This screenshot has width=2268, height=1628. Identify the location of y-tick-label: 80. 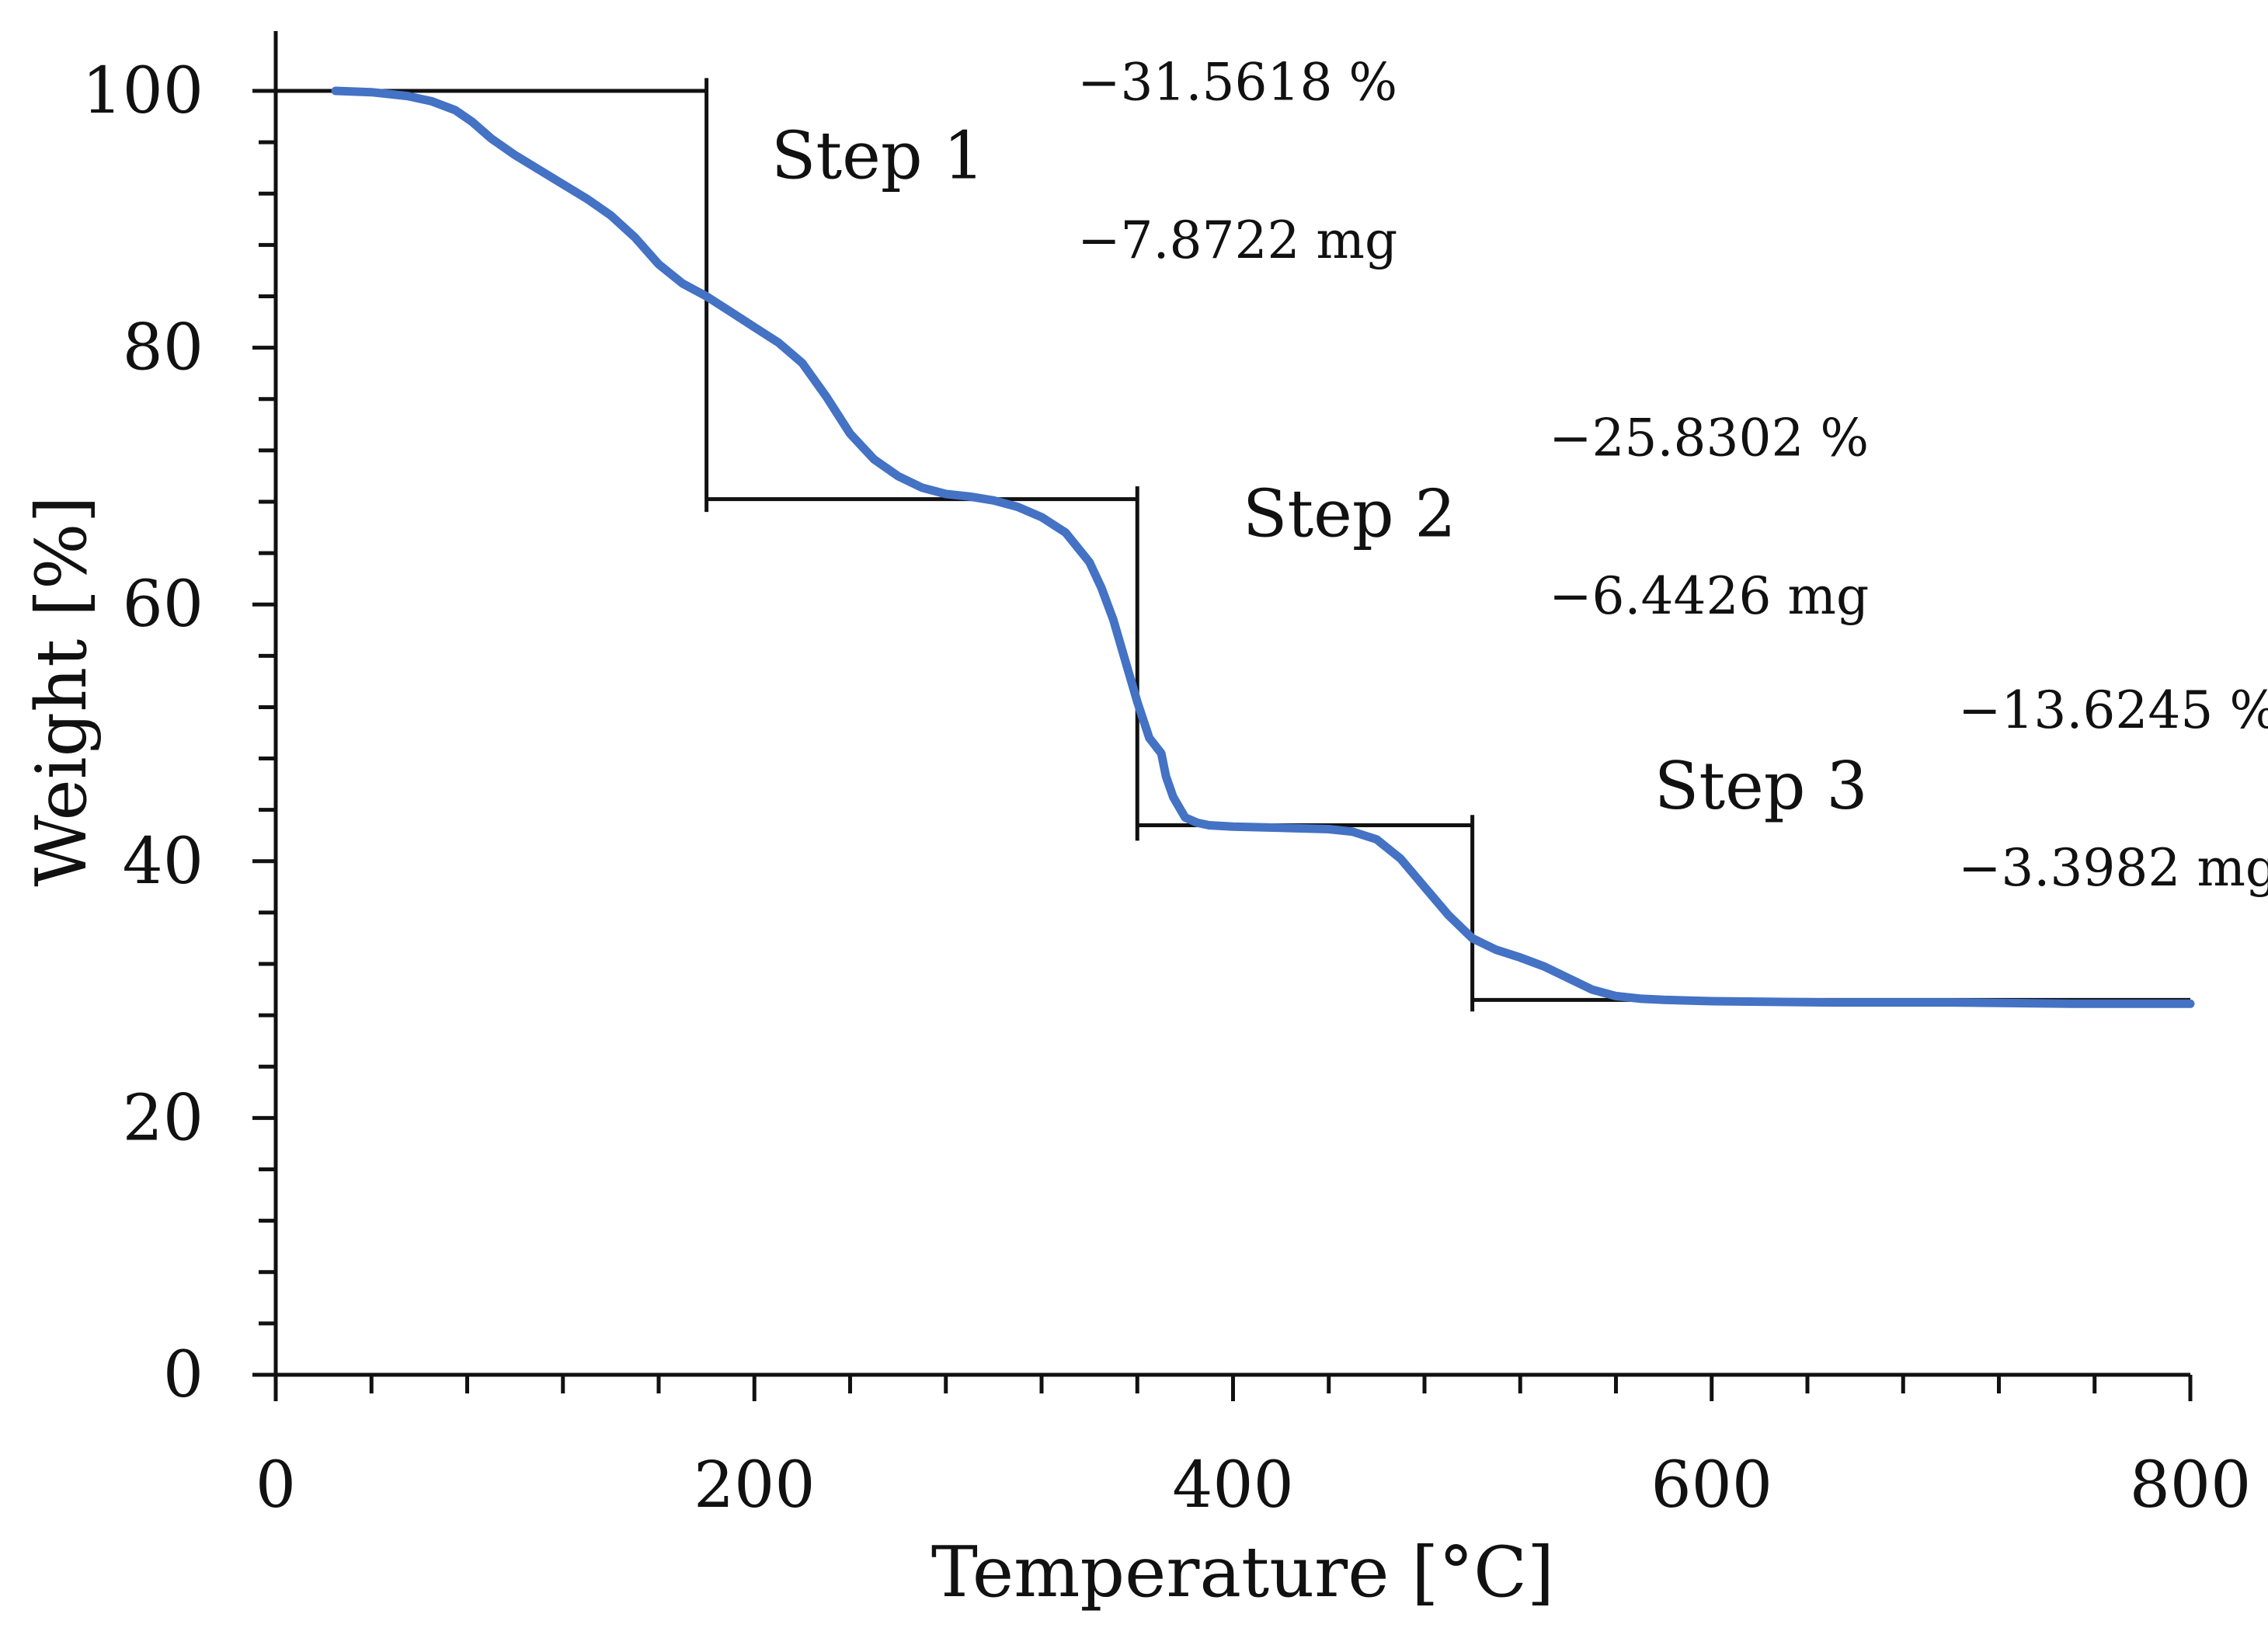
(163, 348).